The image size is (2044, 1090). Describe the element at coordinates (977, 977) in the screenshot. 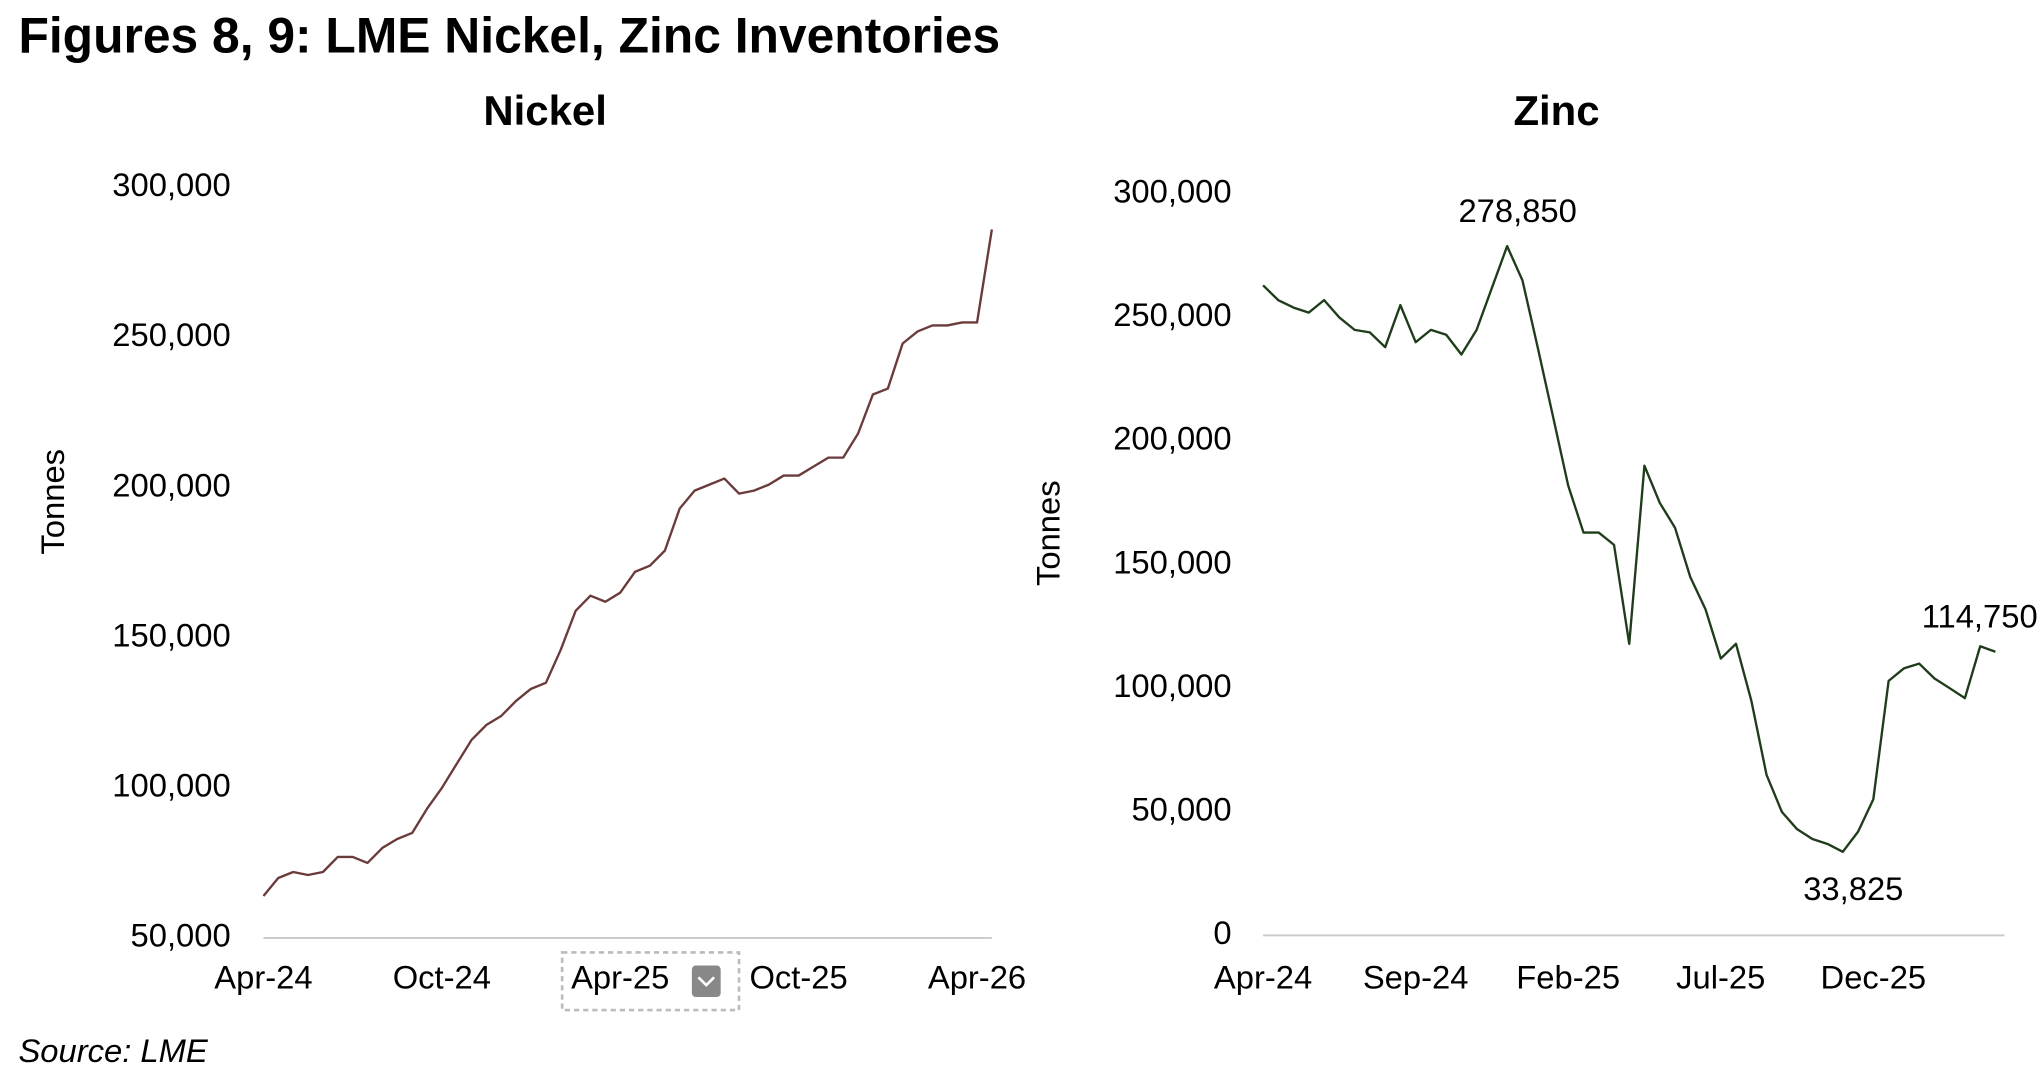

I see `x-tick-label: Apr-26` at that location.